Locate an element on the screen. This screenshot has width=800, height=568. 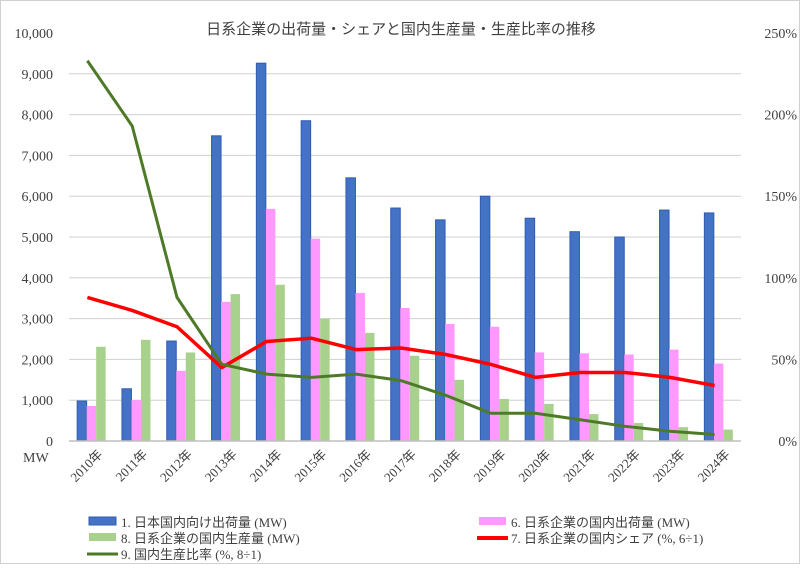
y-tick-label: 9,000 is located at coordinates (38, 75).